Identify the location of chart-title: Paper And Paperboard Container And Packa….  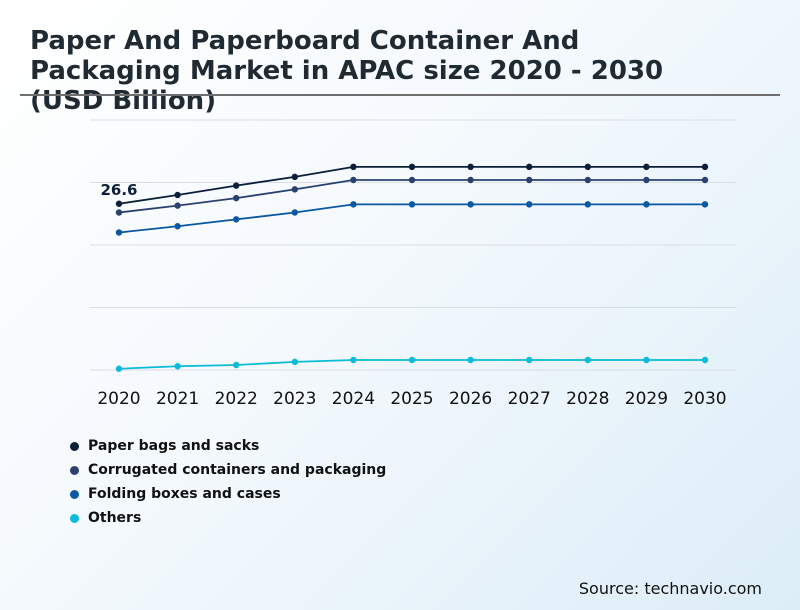
(347, 71).